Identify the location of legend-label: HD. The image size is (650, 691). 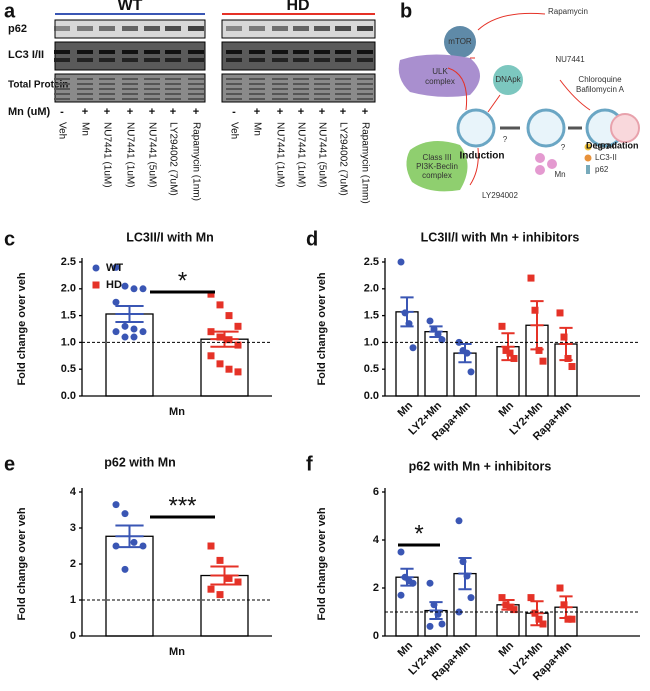
(114, 285).